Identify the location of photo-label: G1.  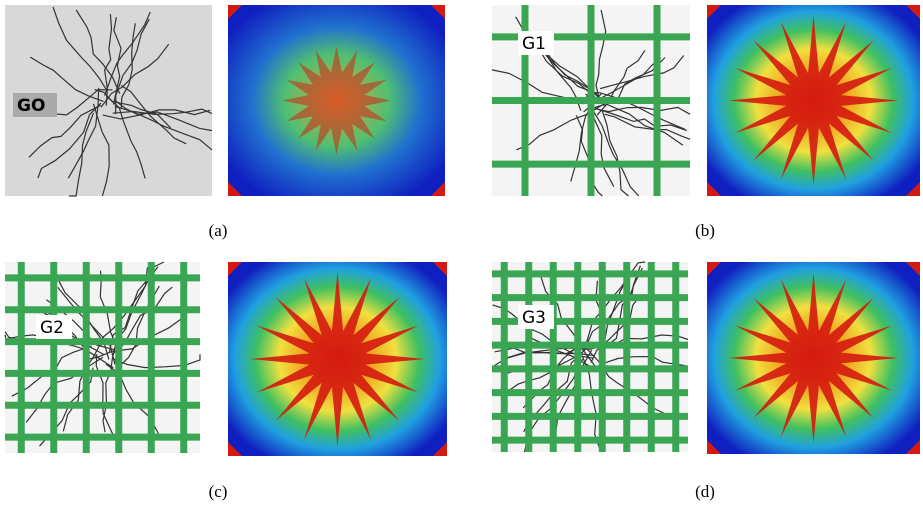
(534, 44).